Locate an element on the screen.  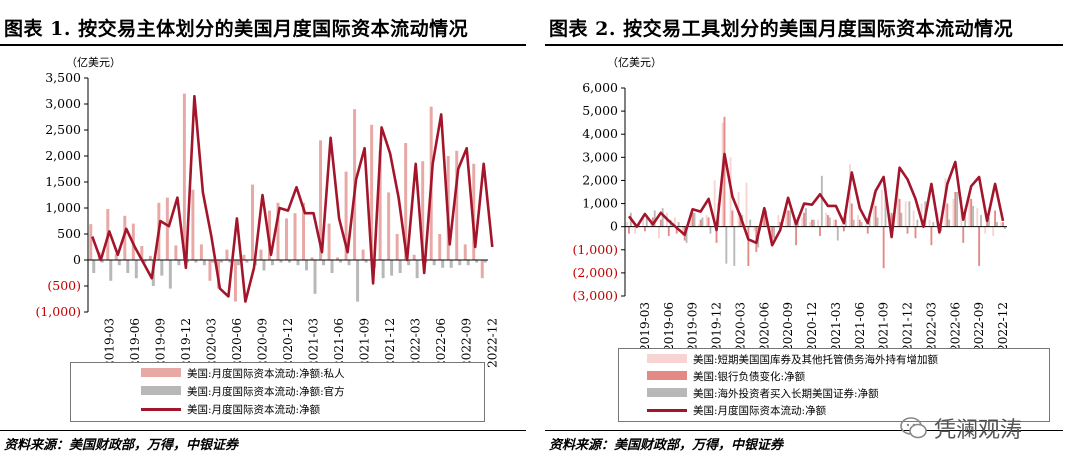
chart-2-unit-label: （亿美元） is located at coordinates (634, 62).